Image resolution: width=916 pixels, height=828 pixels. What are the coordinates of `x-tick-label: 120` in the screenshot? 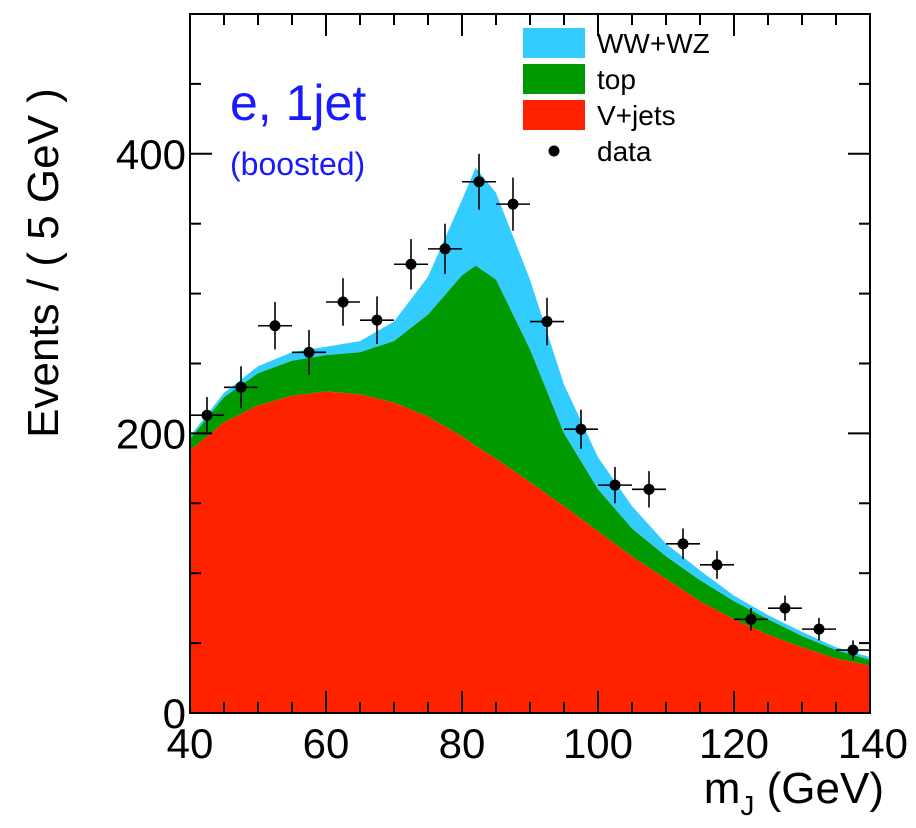 It's located at (734, 743).